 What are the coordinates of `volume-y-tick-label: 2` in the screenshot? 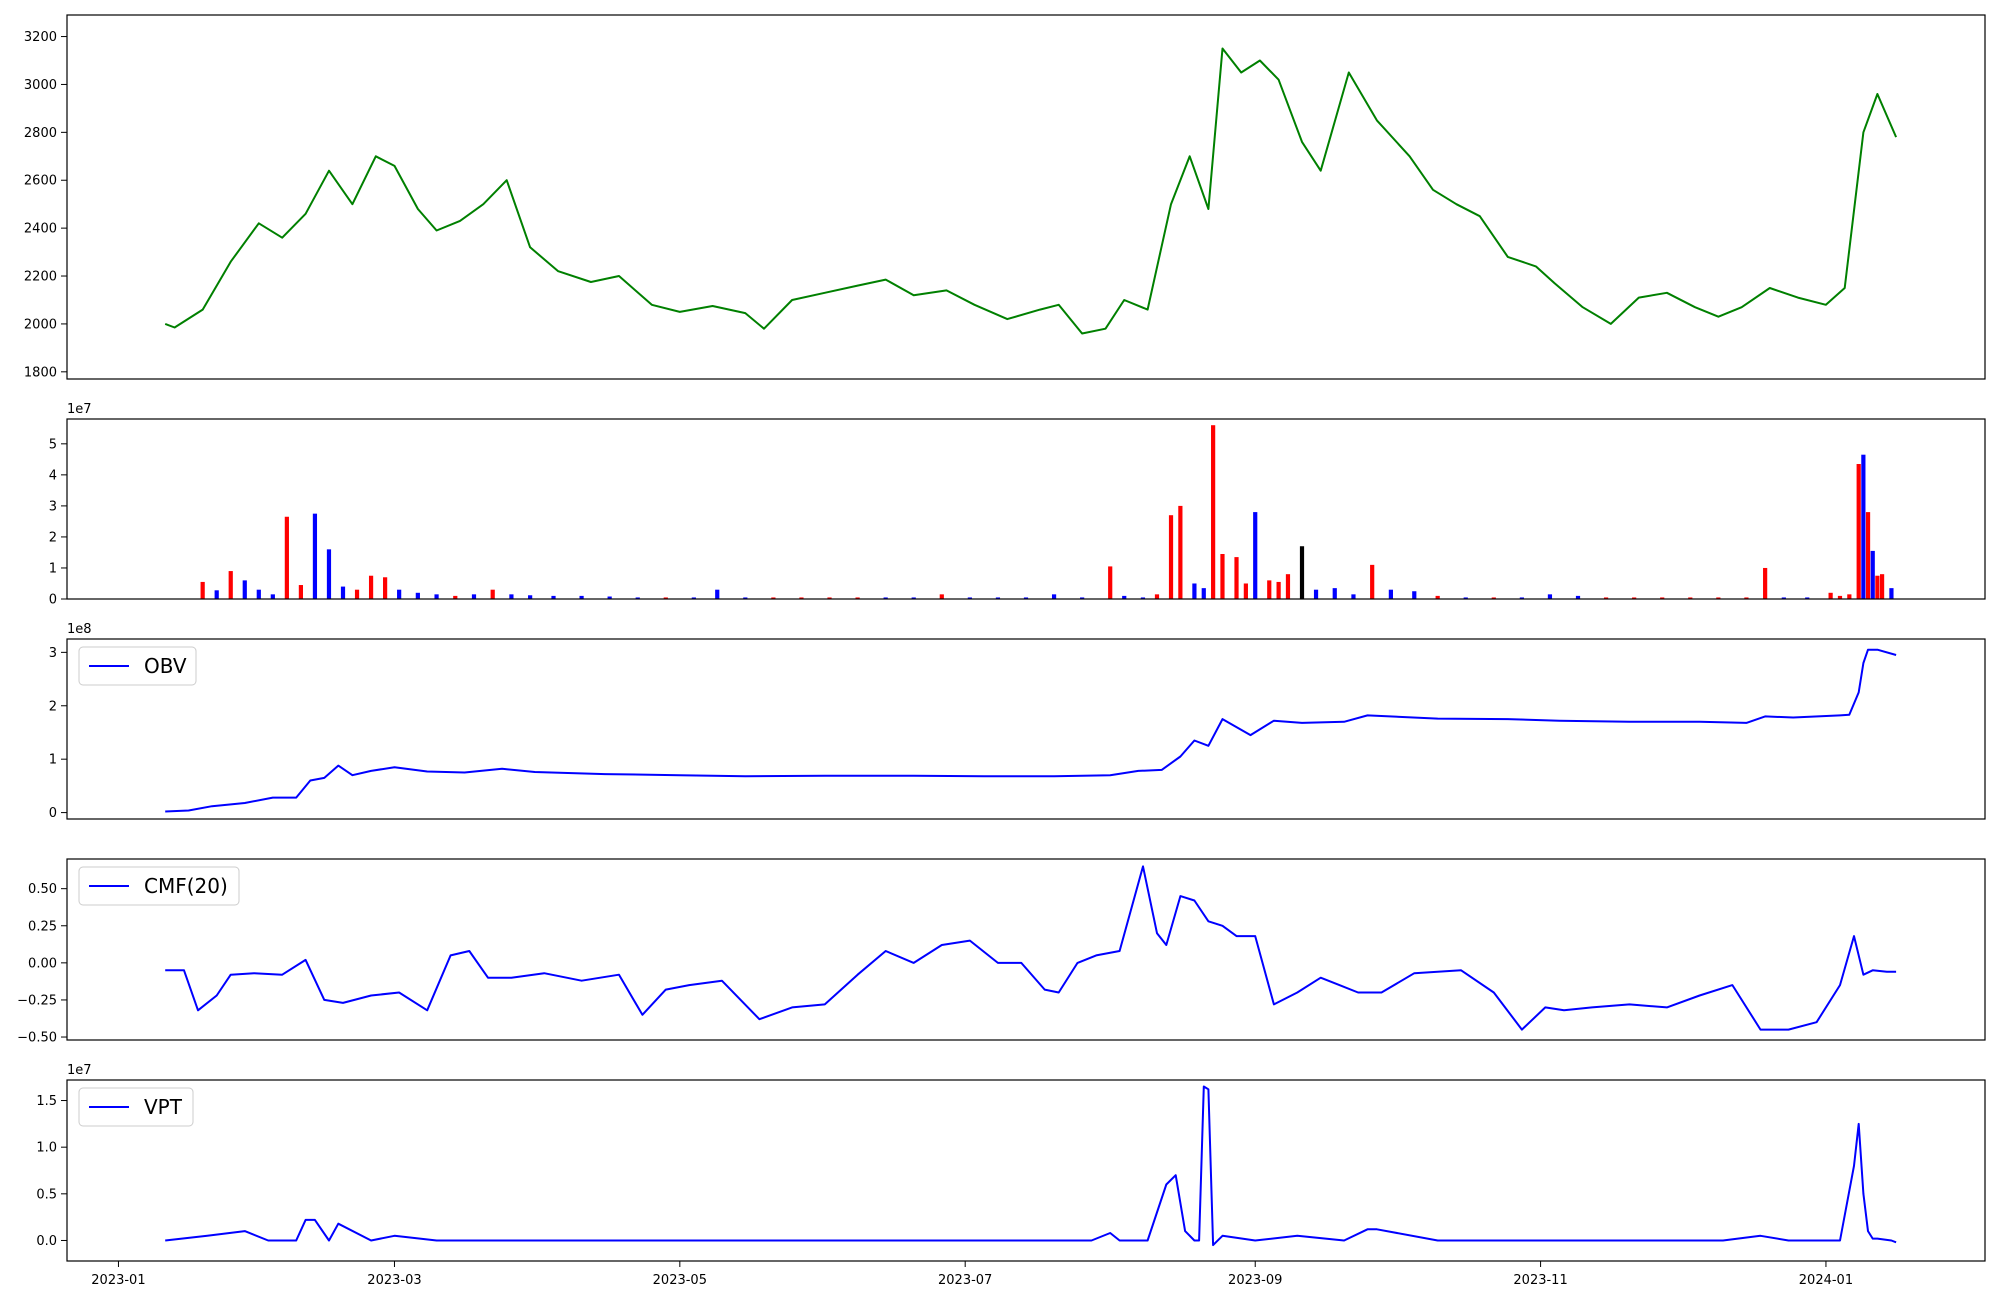 It's located at (53, 537).